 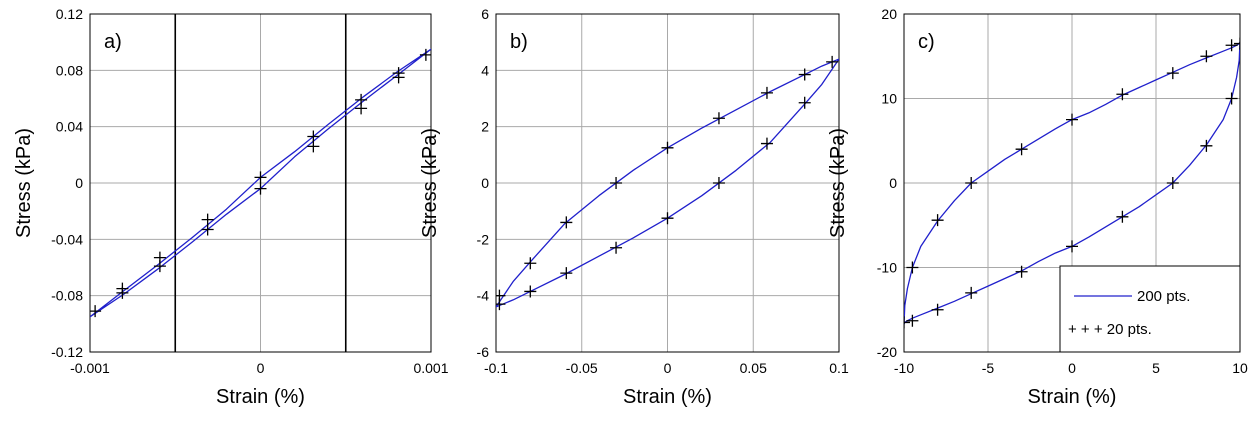 I want to click on y-tick-label: -0.12, so click(x=67, y=352).